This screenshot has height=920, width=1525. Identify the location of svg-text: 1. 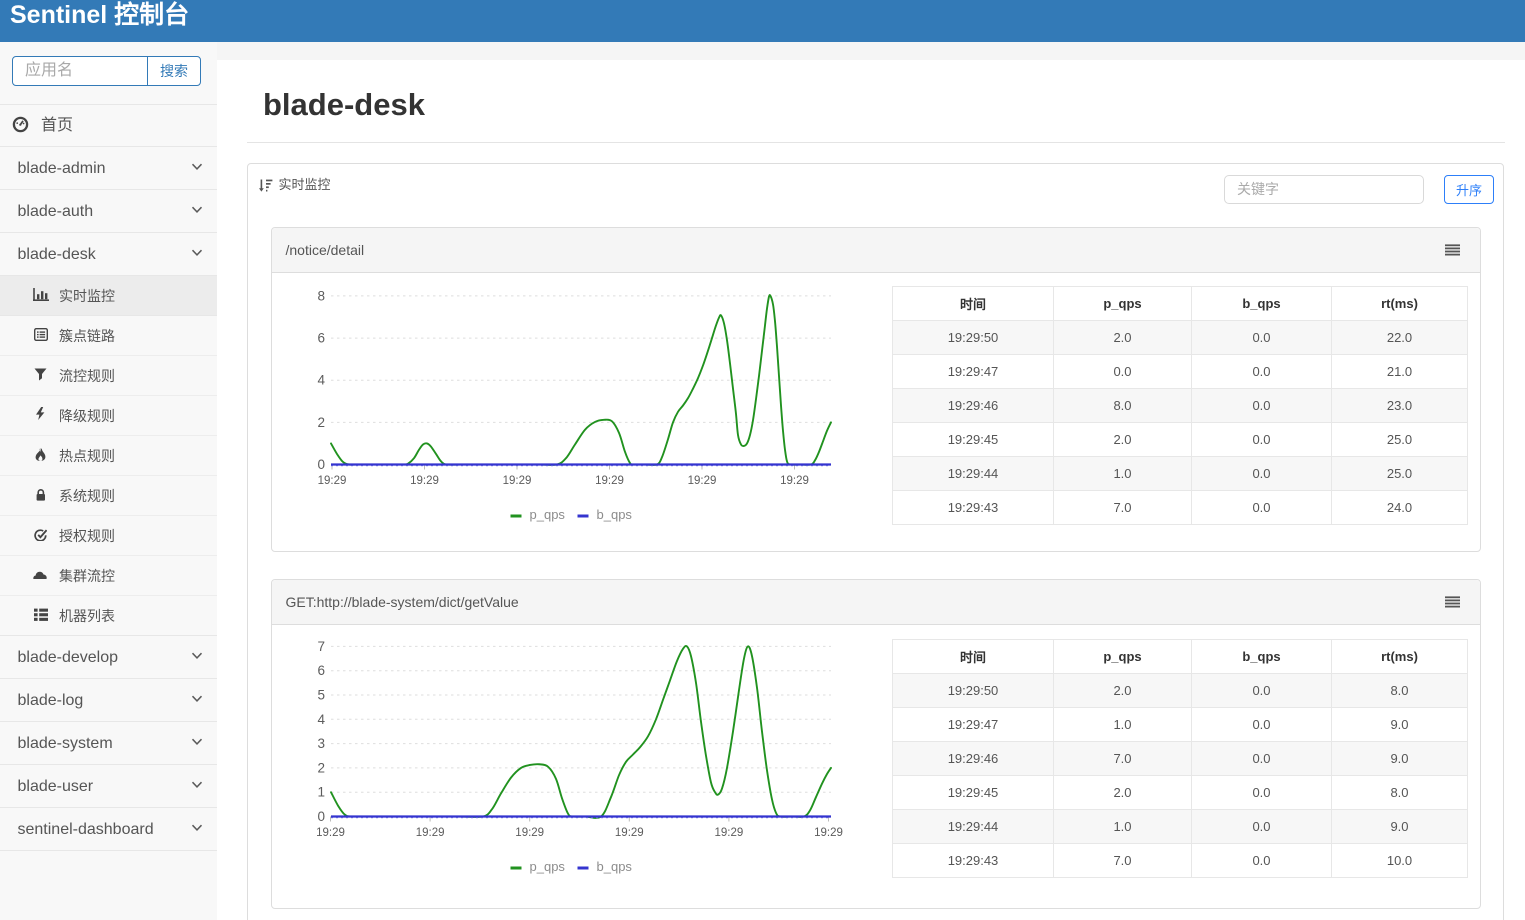
(321, 792).